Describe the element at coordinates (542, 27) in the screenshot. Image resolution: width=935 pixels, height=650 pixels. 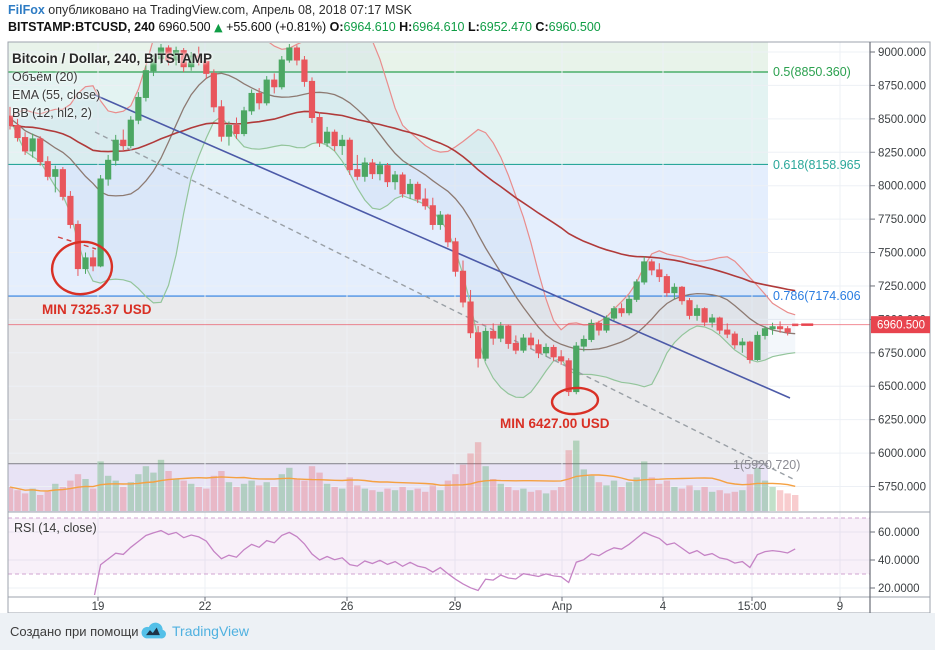
I see `close-label: C:` at that location.